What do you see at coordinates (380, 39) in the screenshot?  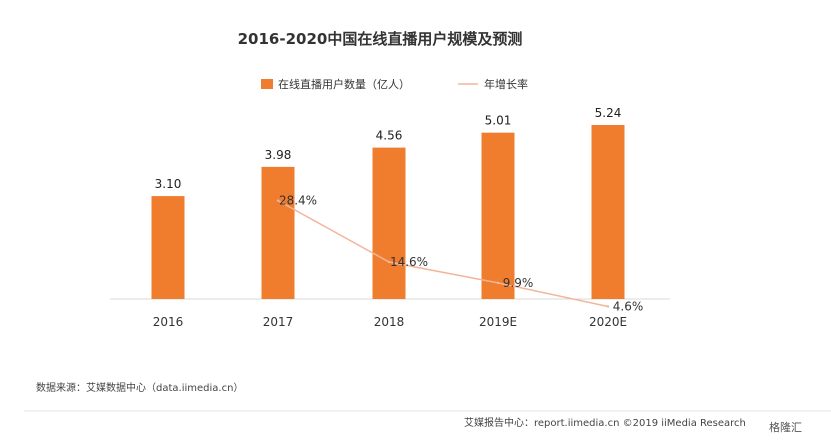 I see `chart-title: 2016-2020中国在线直播用户规模及预测` at bounding box center [380, 39].